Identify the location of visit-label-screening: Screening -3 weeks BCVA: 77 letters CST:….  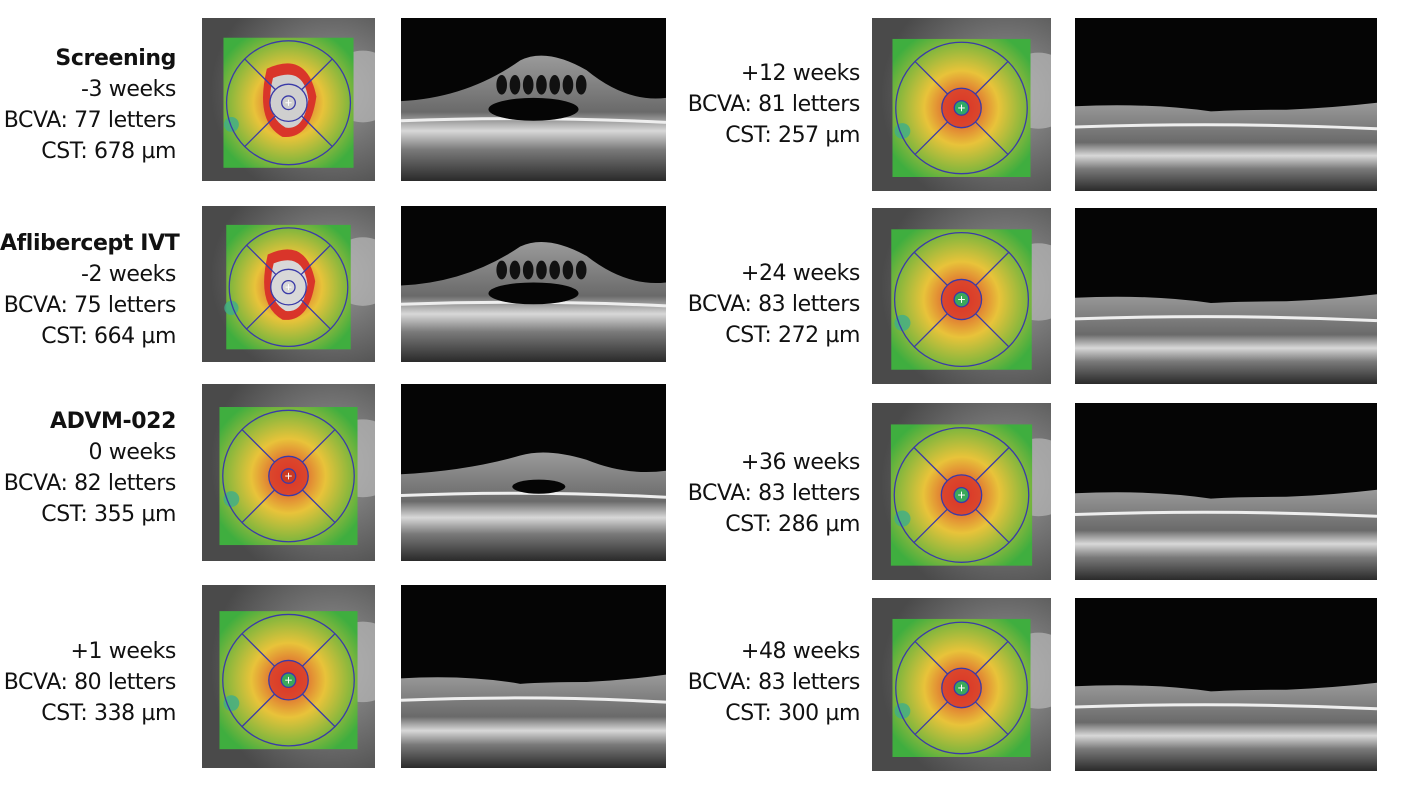
(88, 105).